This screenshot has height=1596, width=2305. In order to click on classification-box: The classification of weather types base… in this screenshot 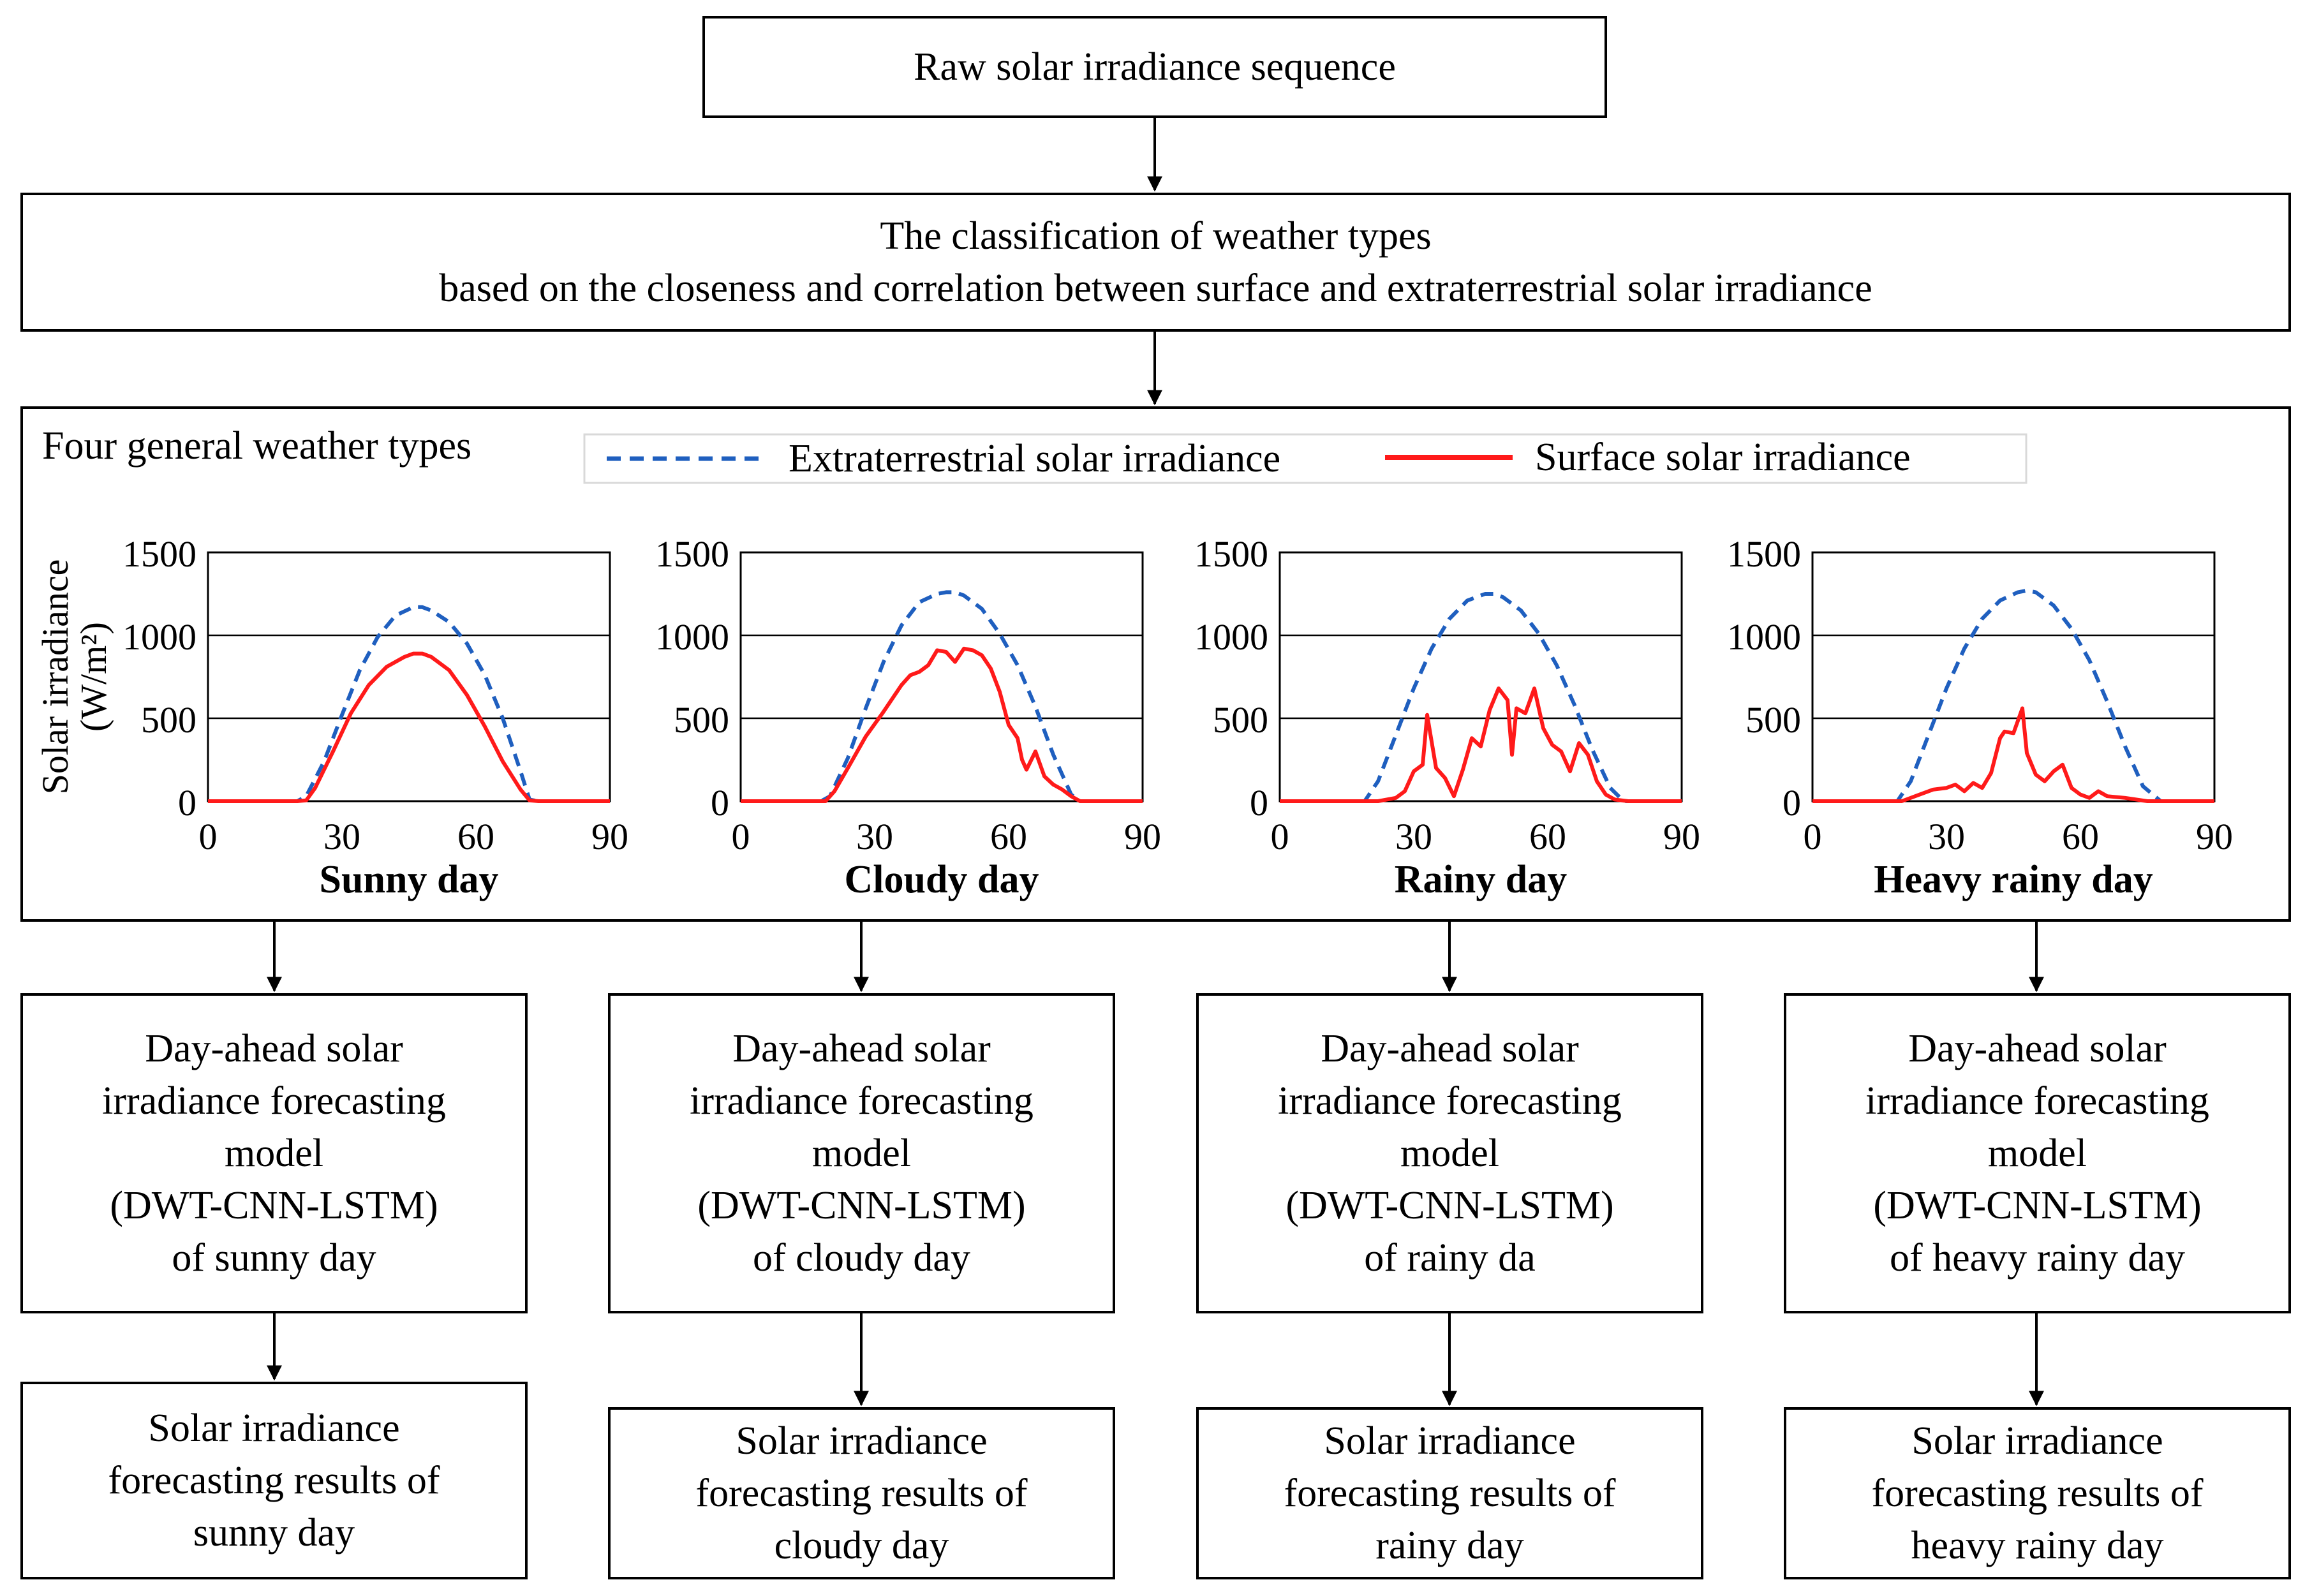, I will do `click(1155, 263)`.